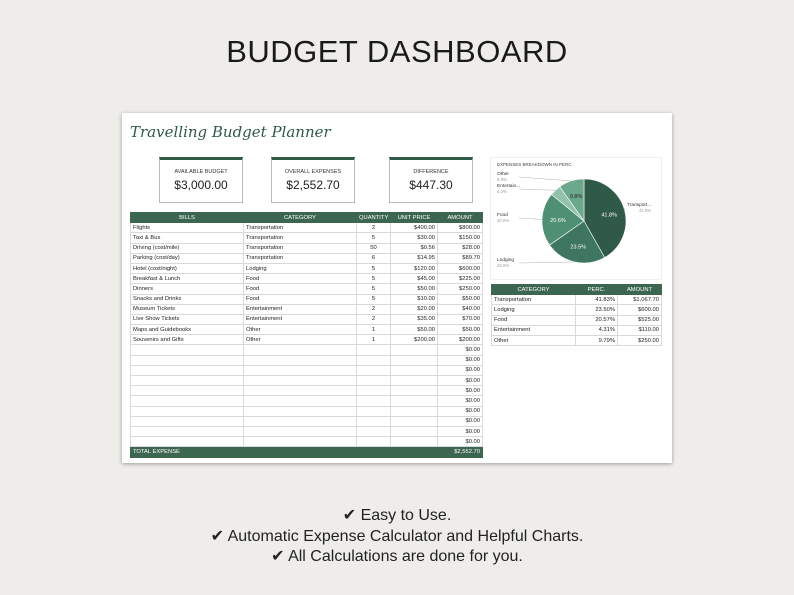 The height and width of the screenshot is (595, 794). Describe the element at coordinates (460, 289) in the screenshot. I see `cell: $250.00` at that location.